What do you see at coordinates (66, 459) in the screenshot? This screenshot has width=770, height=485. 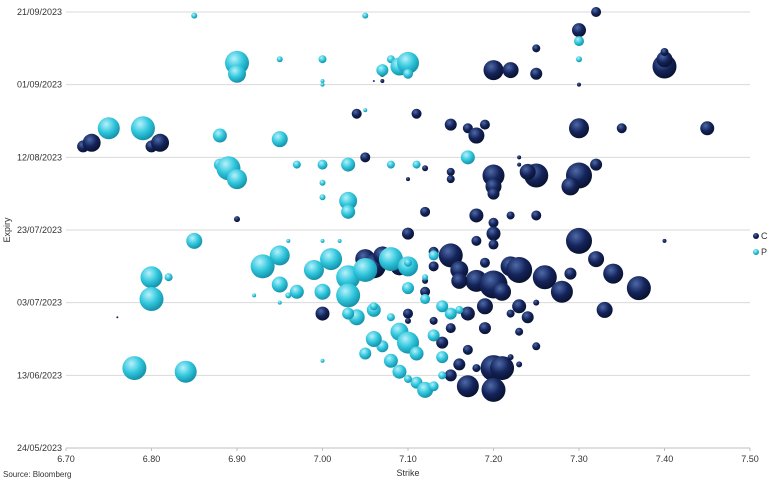 I see `x-tick-label: 6.70` at bounding box center [66, 459].